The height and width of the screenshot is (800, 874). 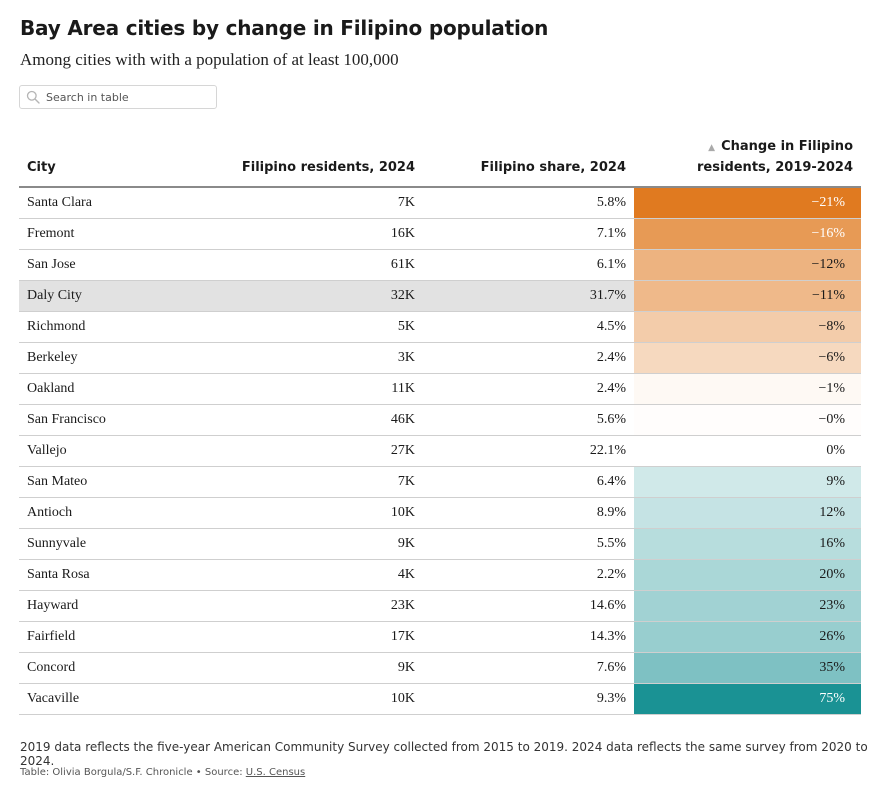 I want to click on cell-change: −1%, so click(x=747, y=389).